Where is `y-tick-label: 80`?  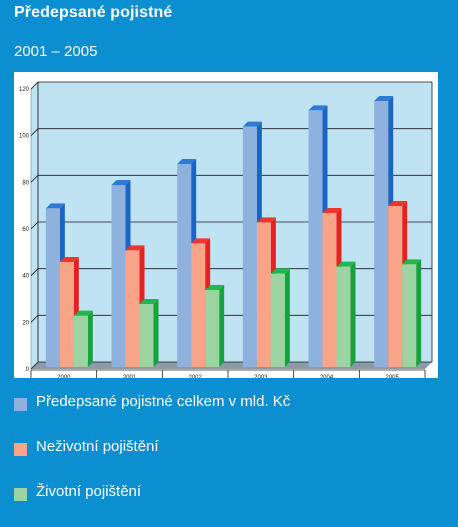 y-tick-label: 80 is located at coordinates (25, 183).